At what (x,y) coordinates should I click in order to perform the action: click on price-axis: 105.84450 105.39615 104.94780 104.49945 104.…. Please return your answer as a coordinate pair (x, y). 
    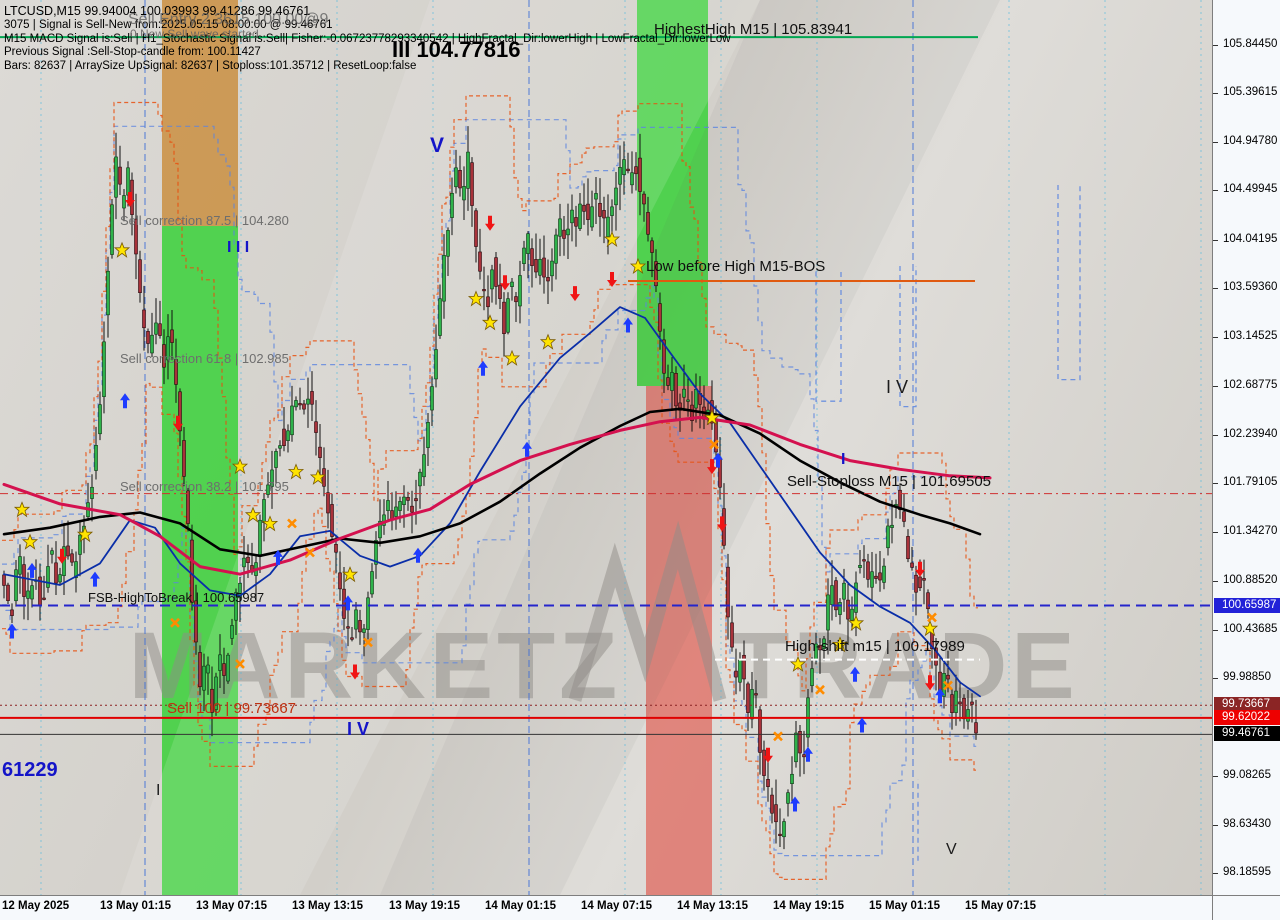
    Looking at the image, I should click on (1246, 447).